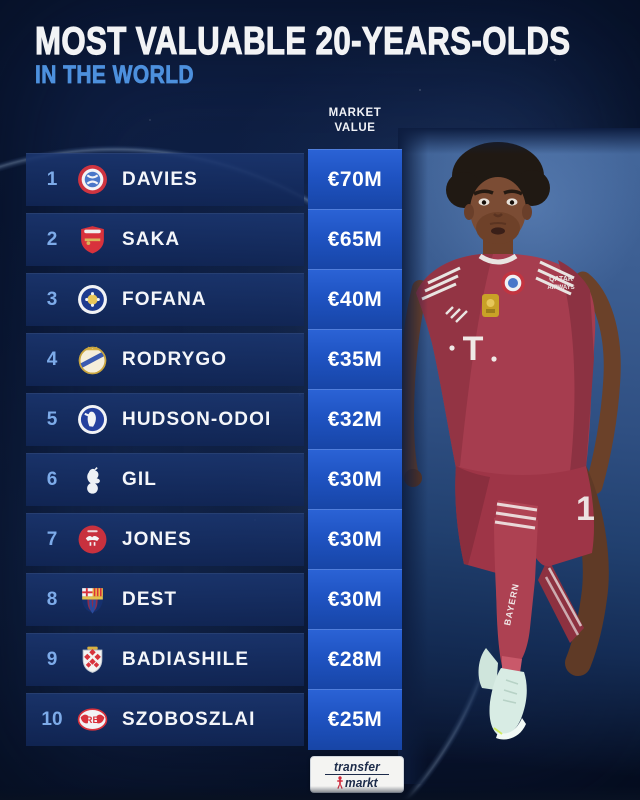  What do you see at coordinates (186, 659) in the screenshot?
I see `player-name: BADIASHILE` at bounding box center [186, 659].